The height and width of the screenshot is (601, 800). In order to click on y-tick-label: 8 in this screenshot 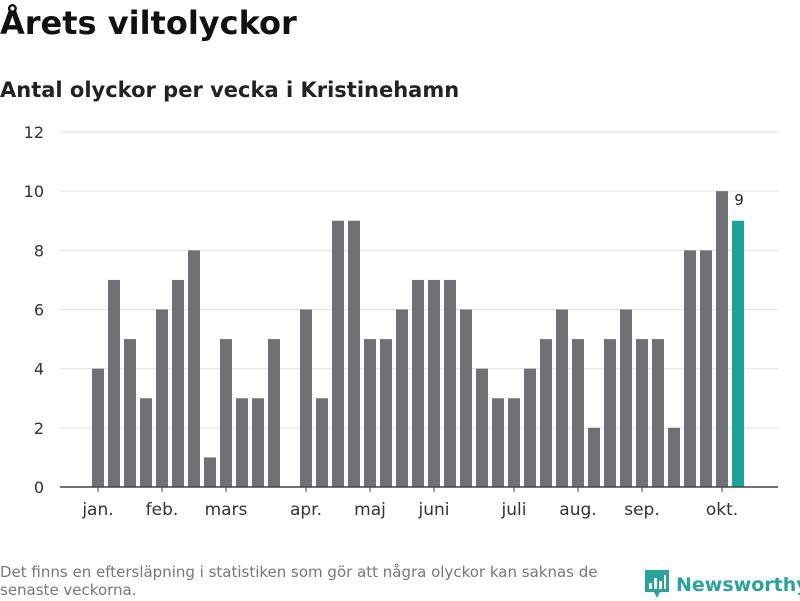, I will do `click(39, 250)`.